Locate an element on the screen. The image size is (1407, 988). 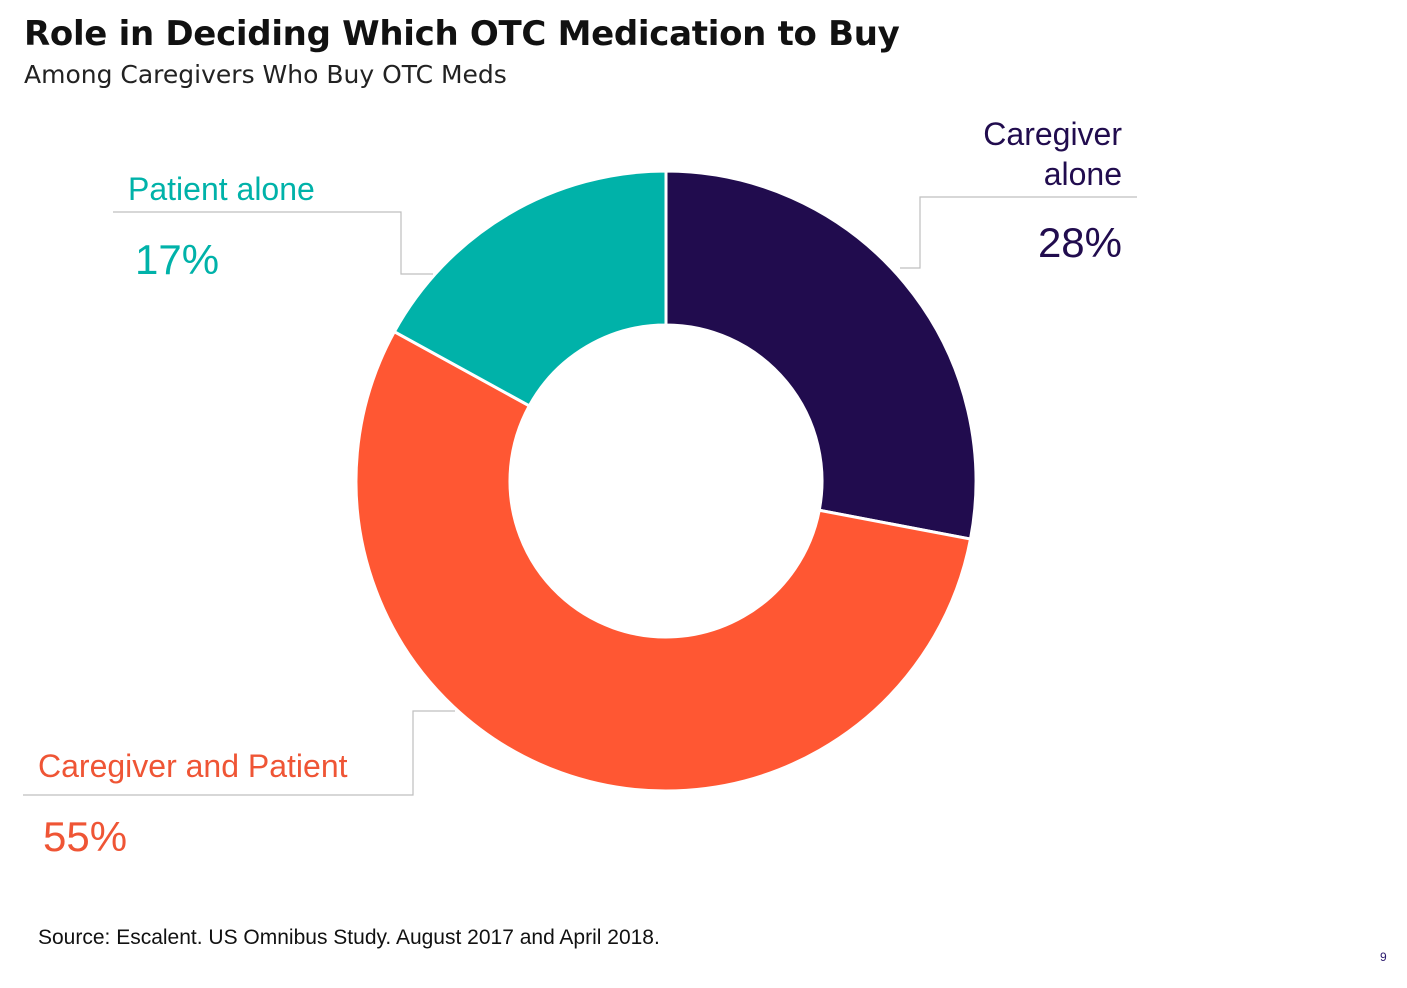
slice-label-caregiver-alone: Caregiver alone is located at coordinates (1029, 154).